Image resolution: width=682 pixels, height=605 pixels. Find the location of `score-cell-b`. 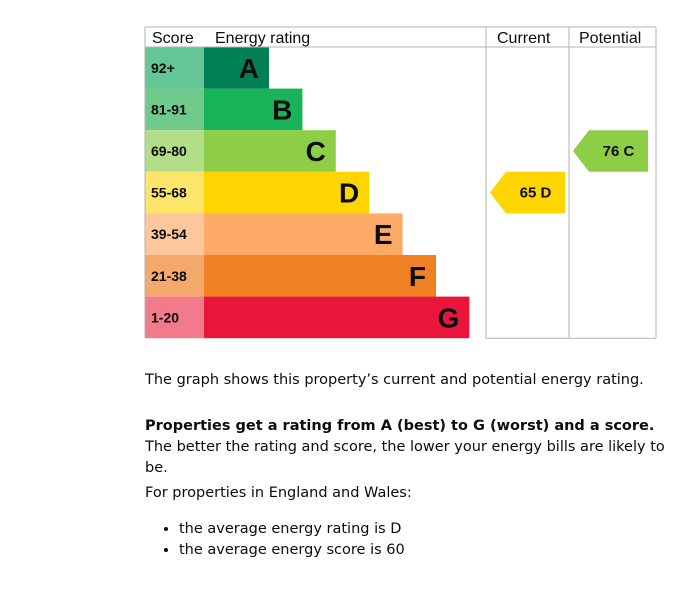

score-cell-b is located at coordinates (174, 109).